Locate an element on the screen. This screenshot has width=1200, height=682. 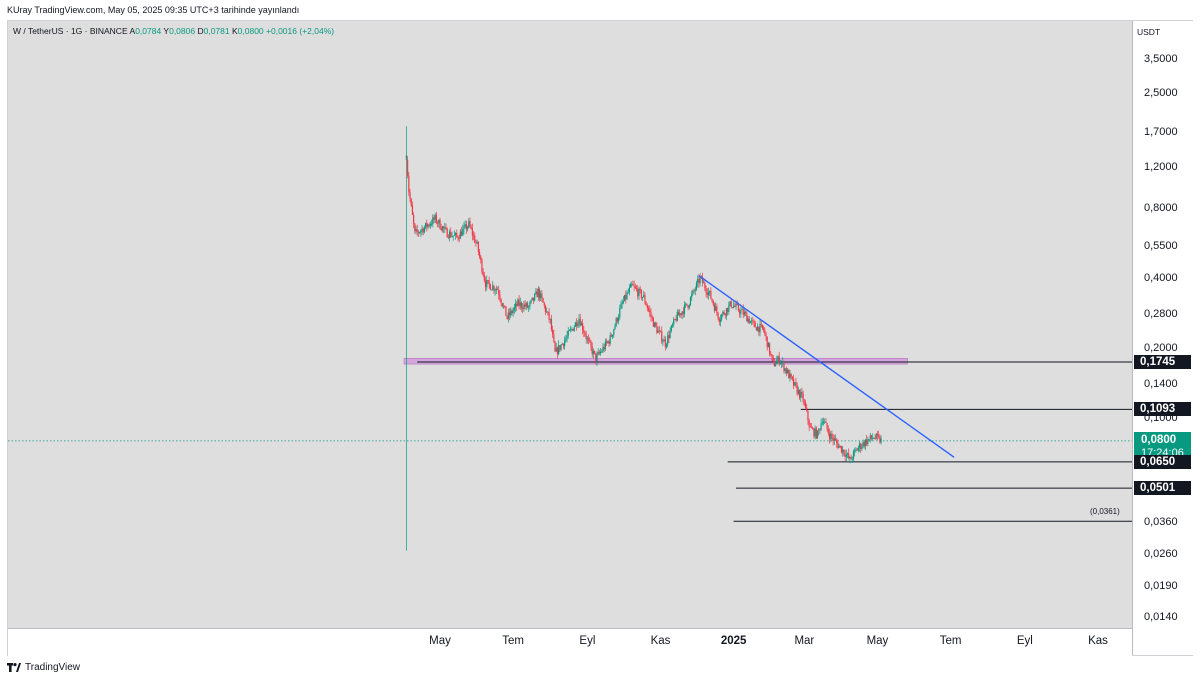
footer: TradingView is located at coordinates (43, 667).